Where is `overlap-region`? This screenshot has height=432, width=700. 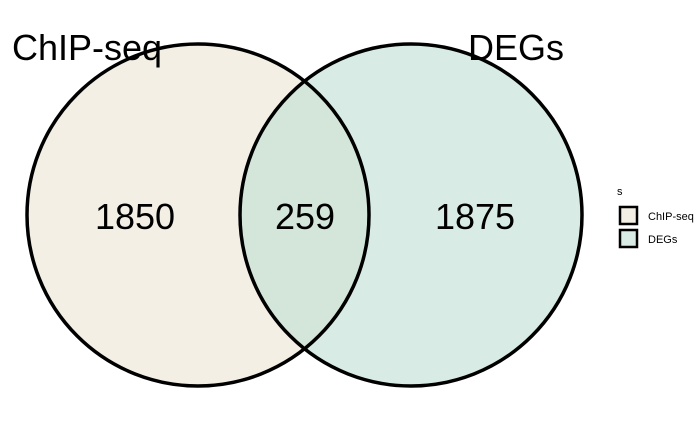 overlap-region is located at coordinates (304, 215).